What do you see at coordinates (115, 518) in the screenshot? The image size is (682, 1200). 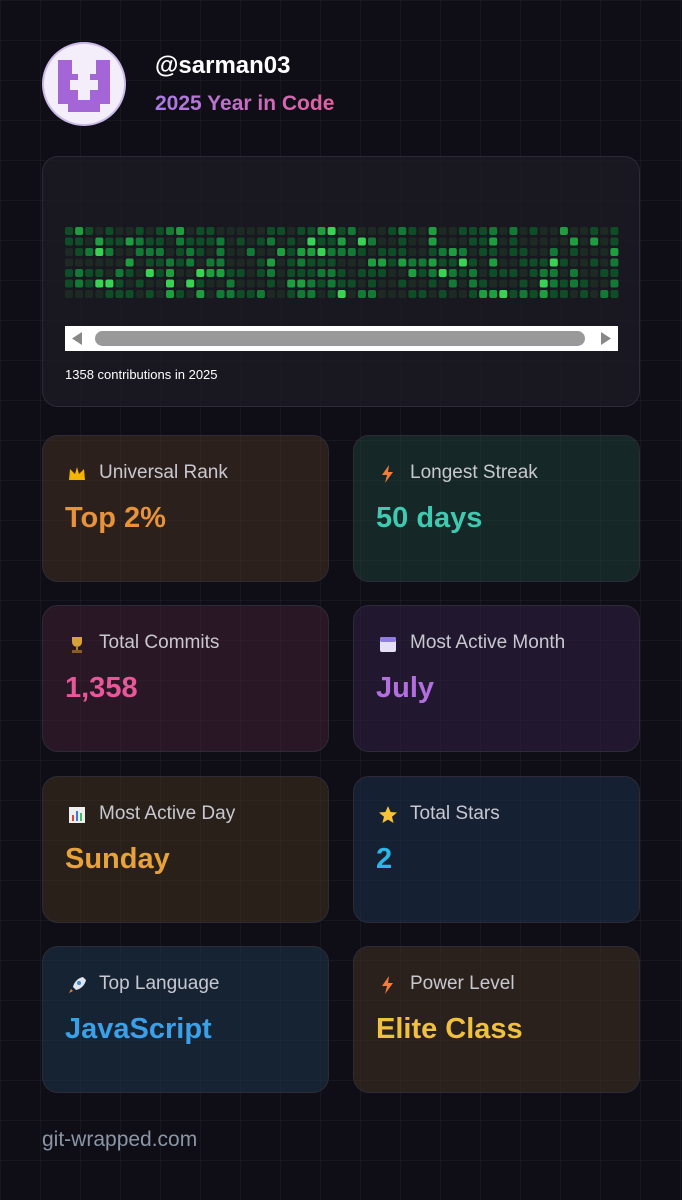 I see `stat-value: Top 2%` at bounding box center [115, 518].